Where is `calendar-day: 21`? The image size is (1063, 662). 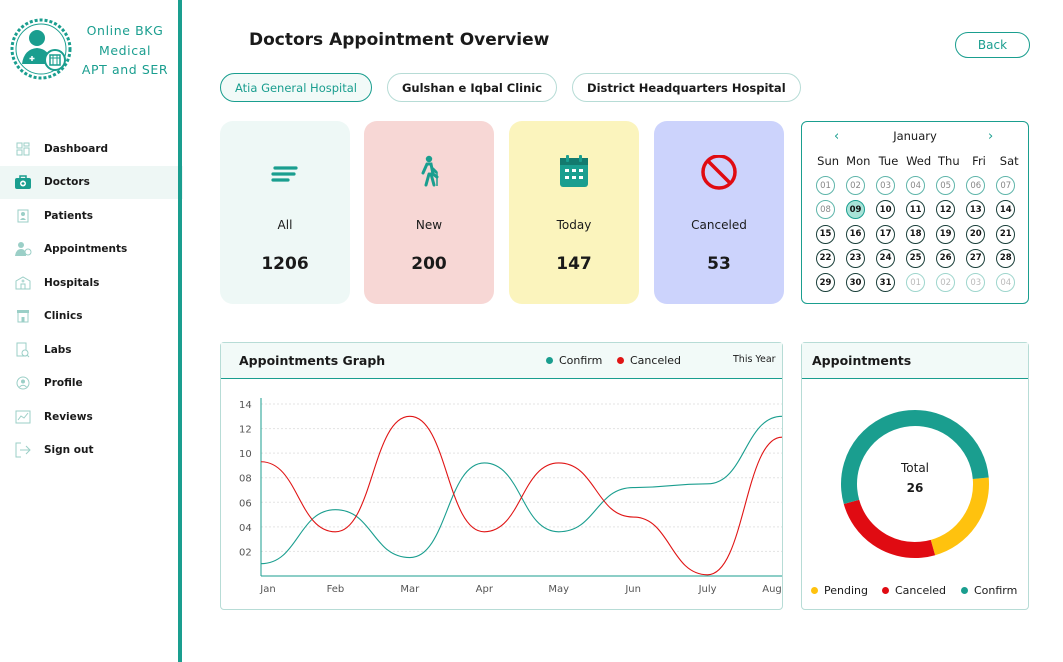
calendar-day: 21 is located at coordinates (1006, 234).